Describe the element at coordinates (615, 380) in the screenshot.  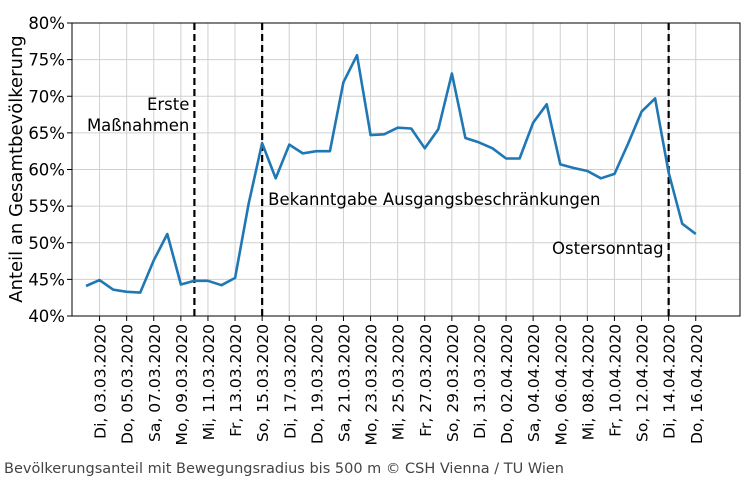
I see `x-tick-label: Fr, 10.04.2020` at that location.